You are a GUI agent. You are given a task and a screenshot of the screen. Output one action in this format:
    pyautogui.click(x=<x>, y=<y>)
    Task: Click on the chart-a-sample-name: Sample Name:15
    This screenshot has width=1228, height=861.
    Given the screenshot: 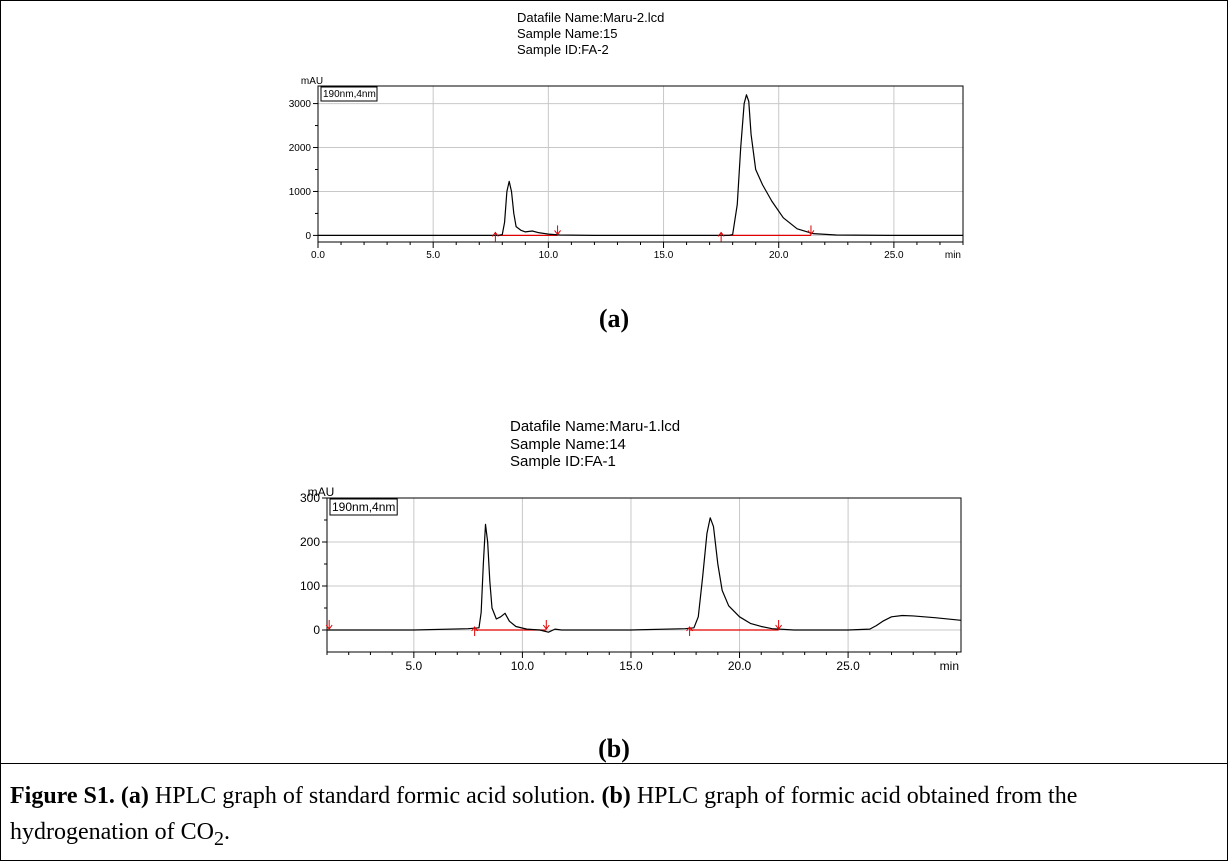 What is the action you would take?
    pyautogui.click(x=567, y=33)
    